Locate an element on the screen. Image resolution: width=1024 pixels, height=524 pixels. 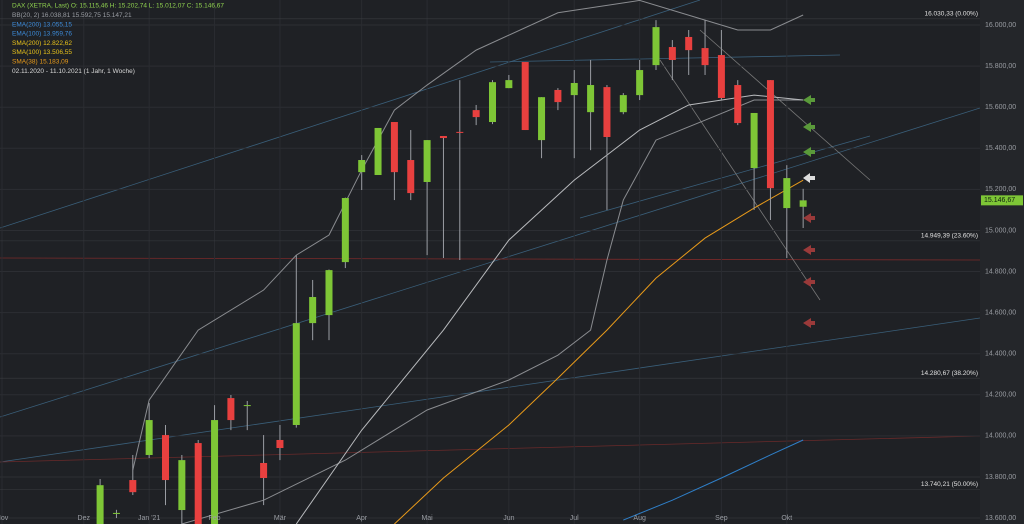
x-tick-label: Jun is located at coordinates (508, 518).